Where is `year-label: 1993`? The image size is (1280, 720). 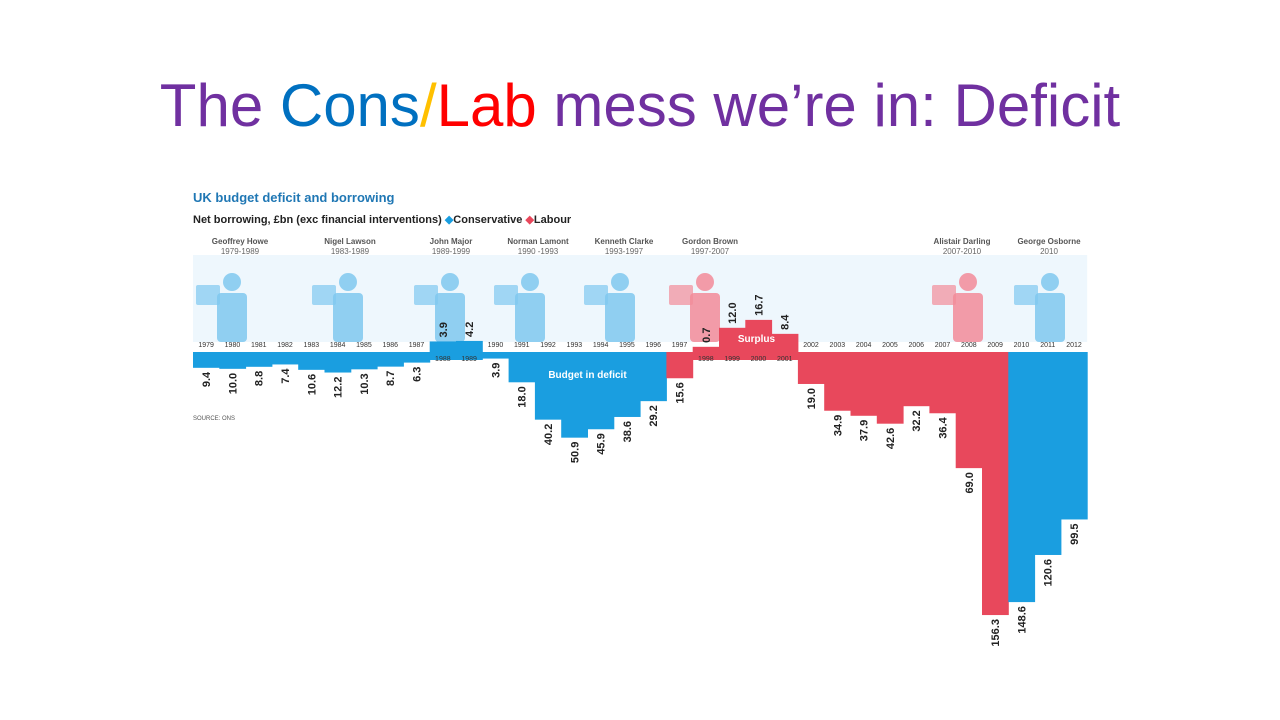 year-label: 1993 is located at coordinates (575, 345).